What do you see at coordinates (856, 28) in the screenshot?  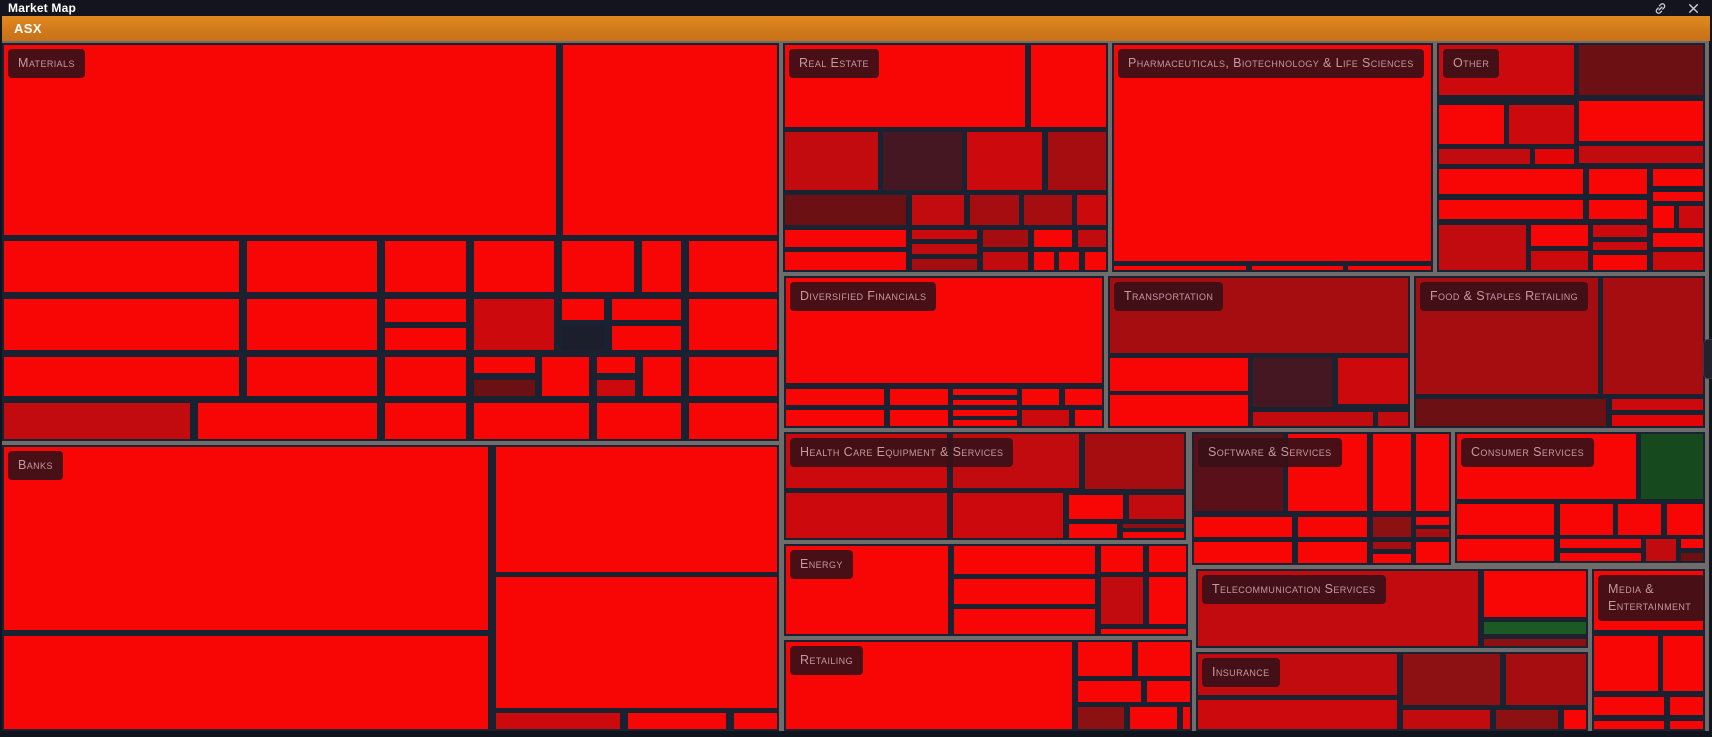 I see `exchange-bar: ASX` at bounding box center [856, 28].